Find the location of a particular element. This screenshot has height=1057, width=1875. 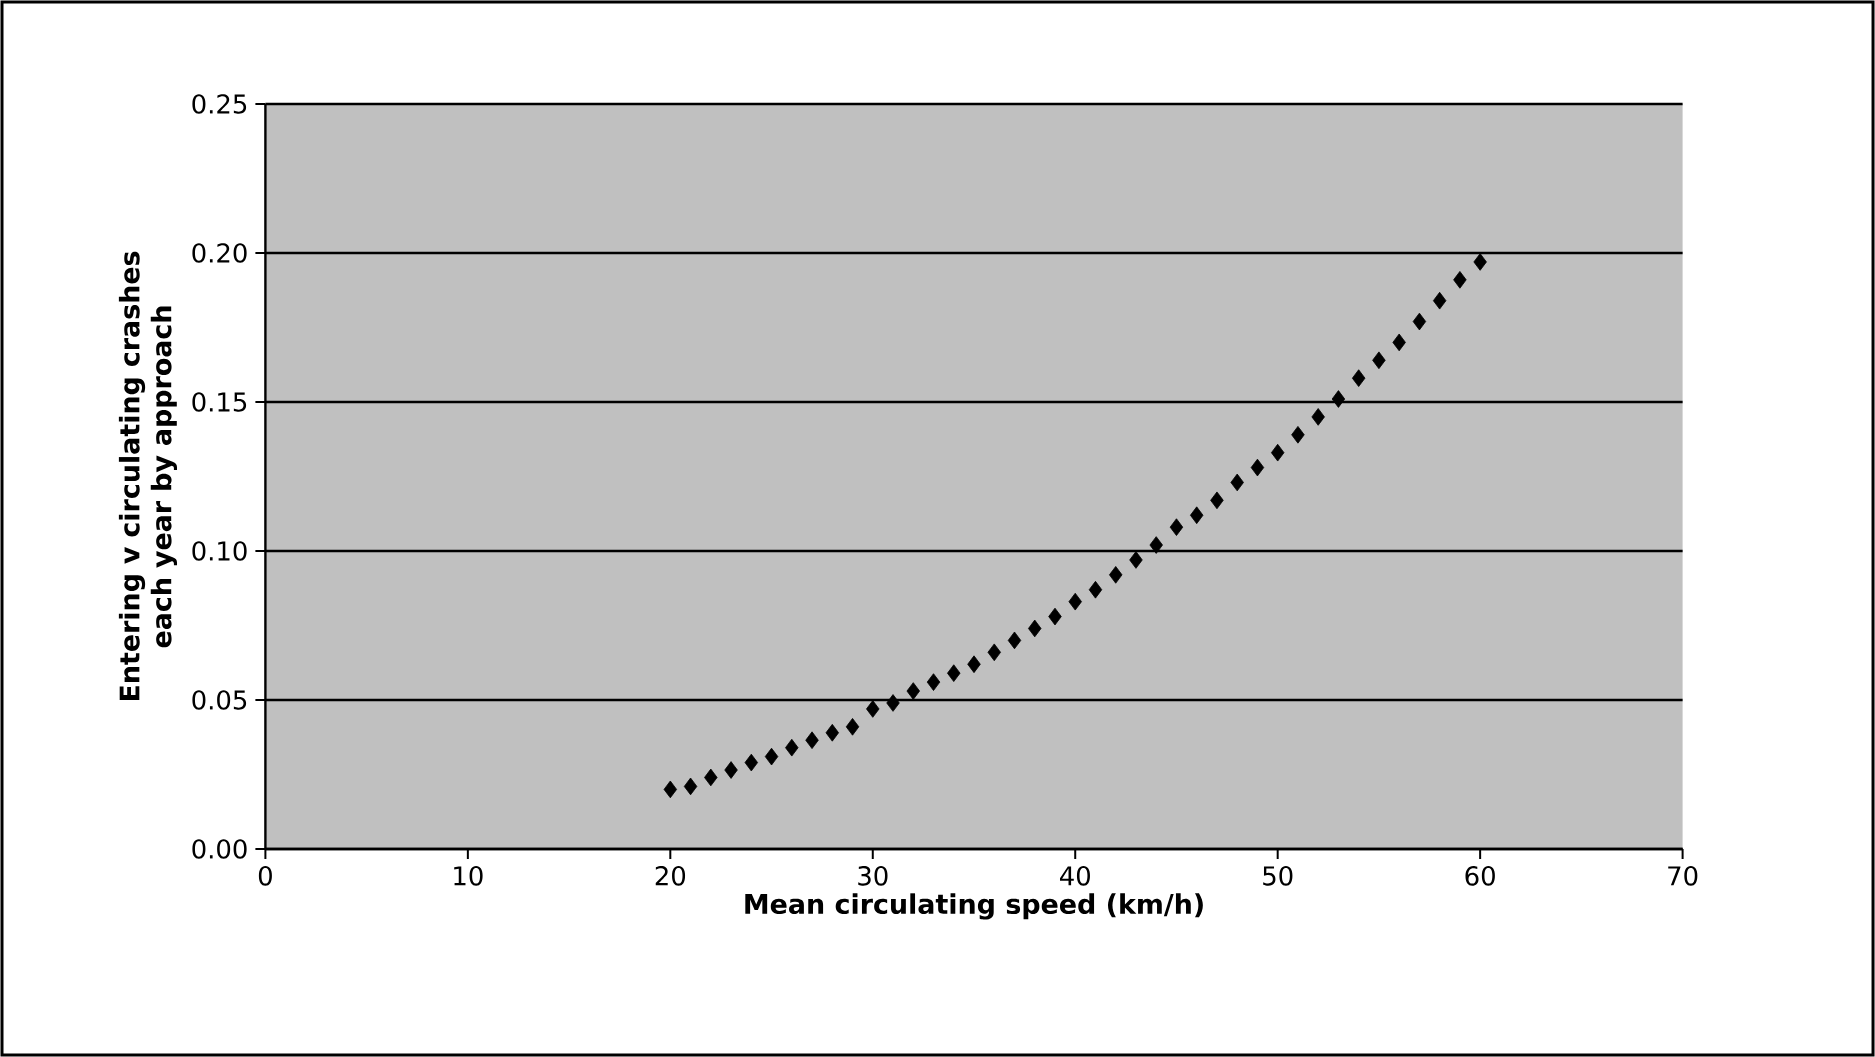

x-tick-label: 50 is located at coordinates (1278, 876).